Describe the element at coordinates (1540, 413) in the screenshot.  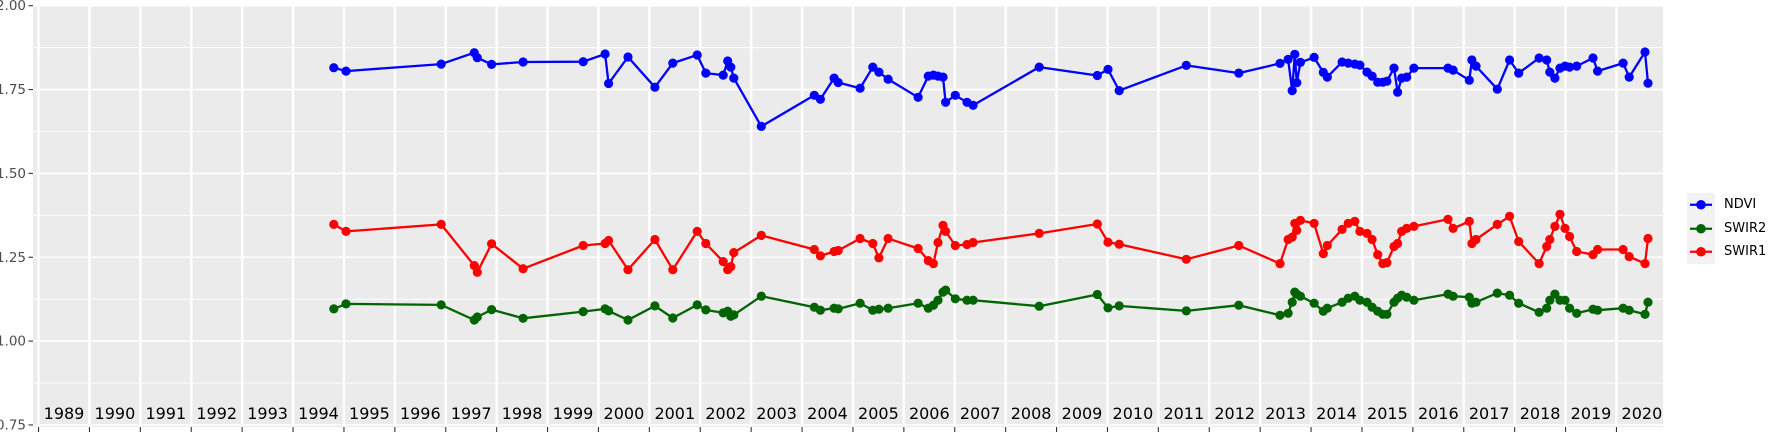
I see `x-year-label: 2018` at that location.